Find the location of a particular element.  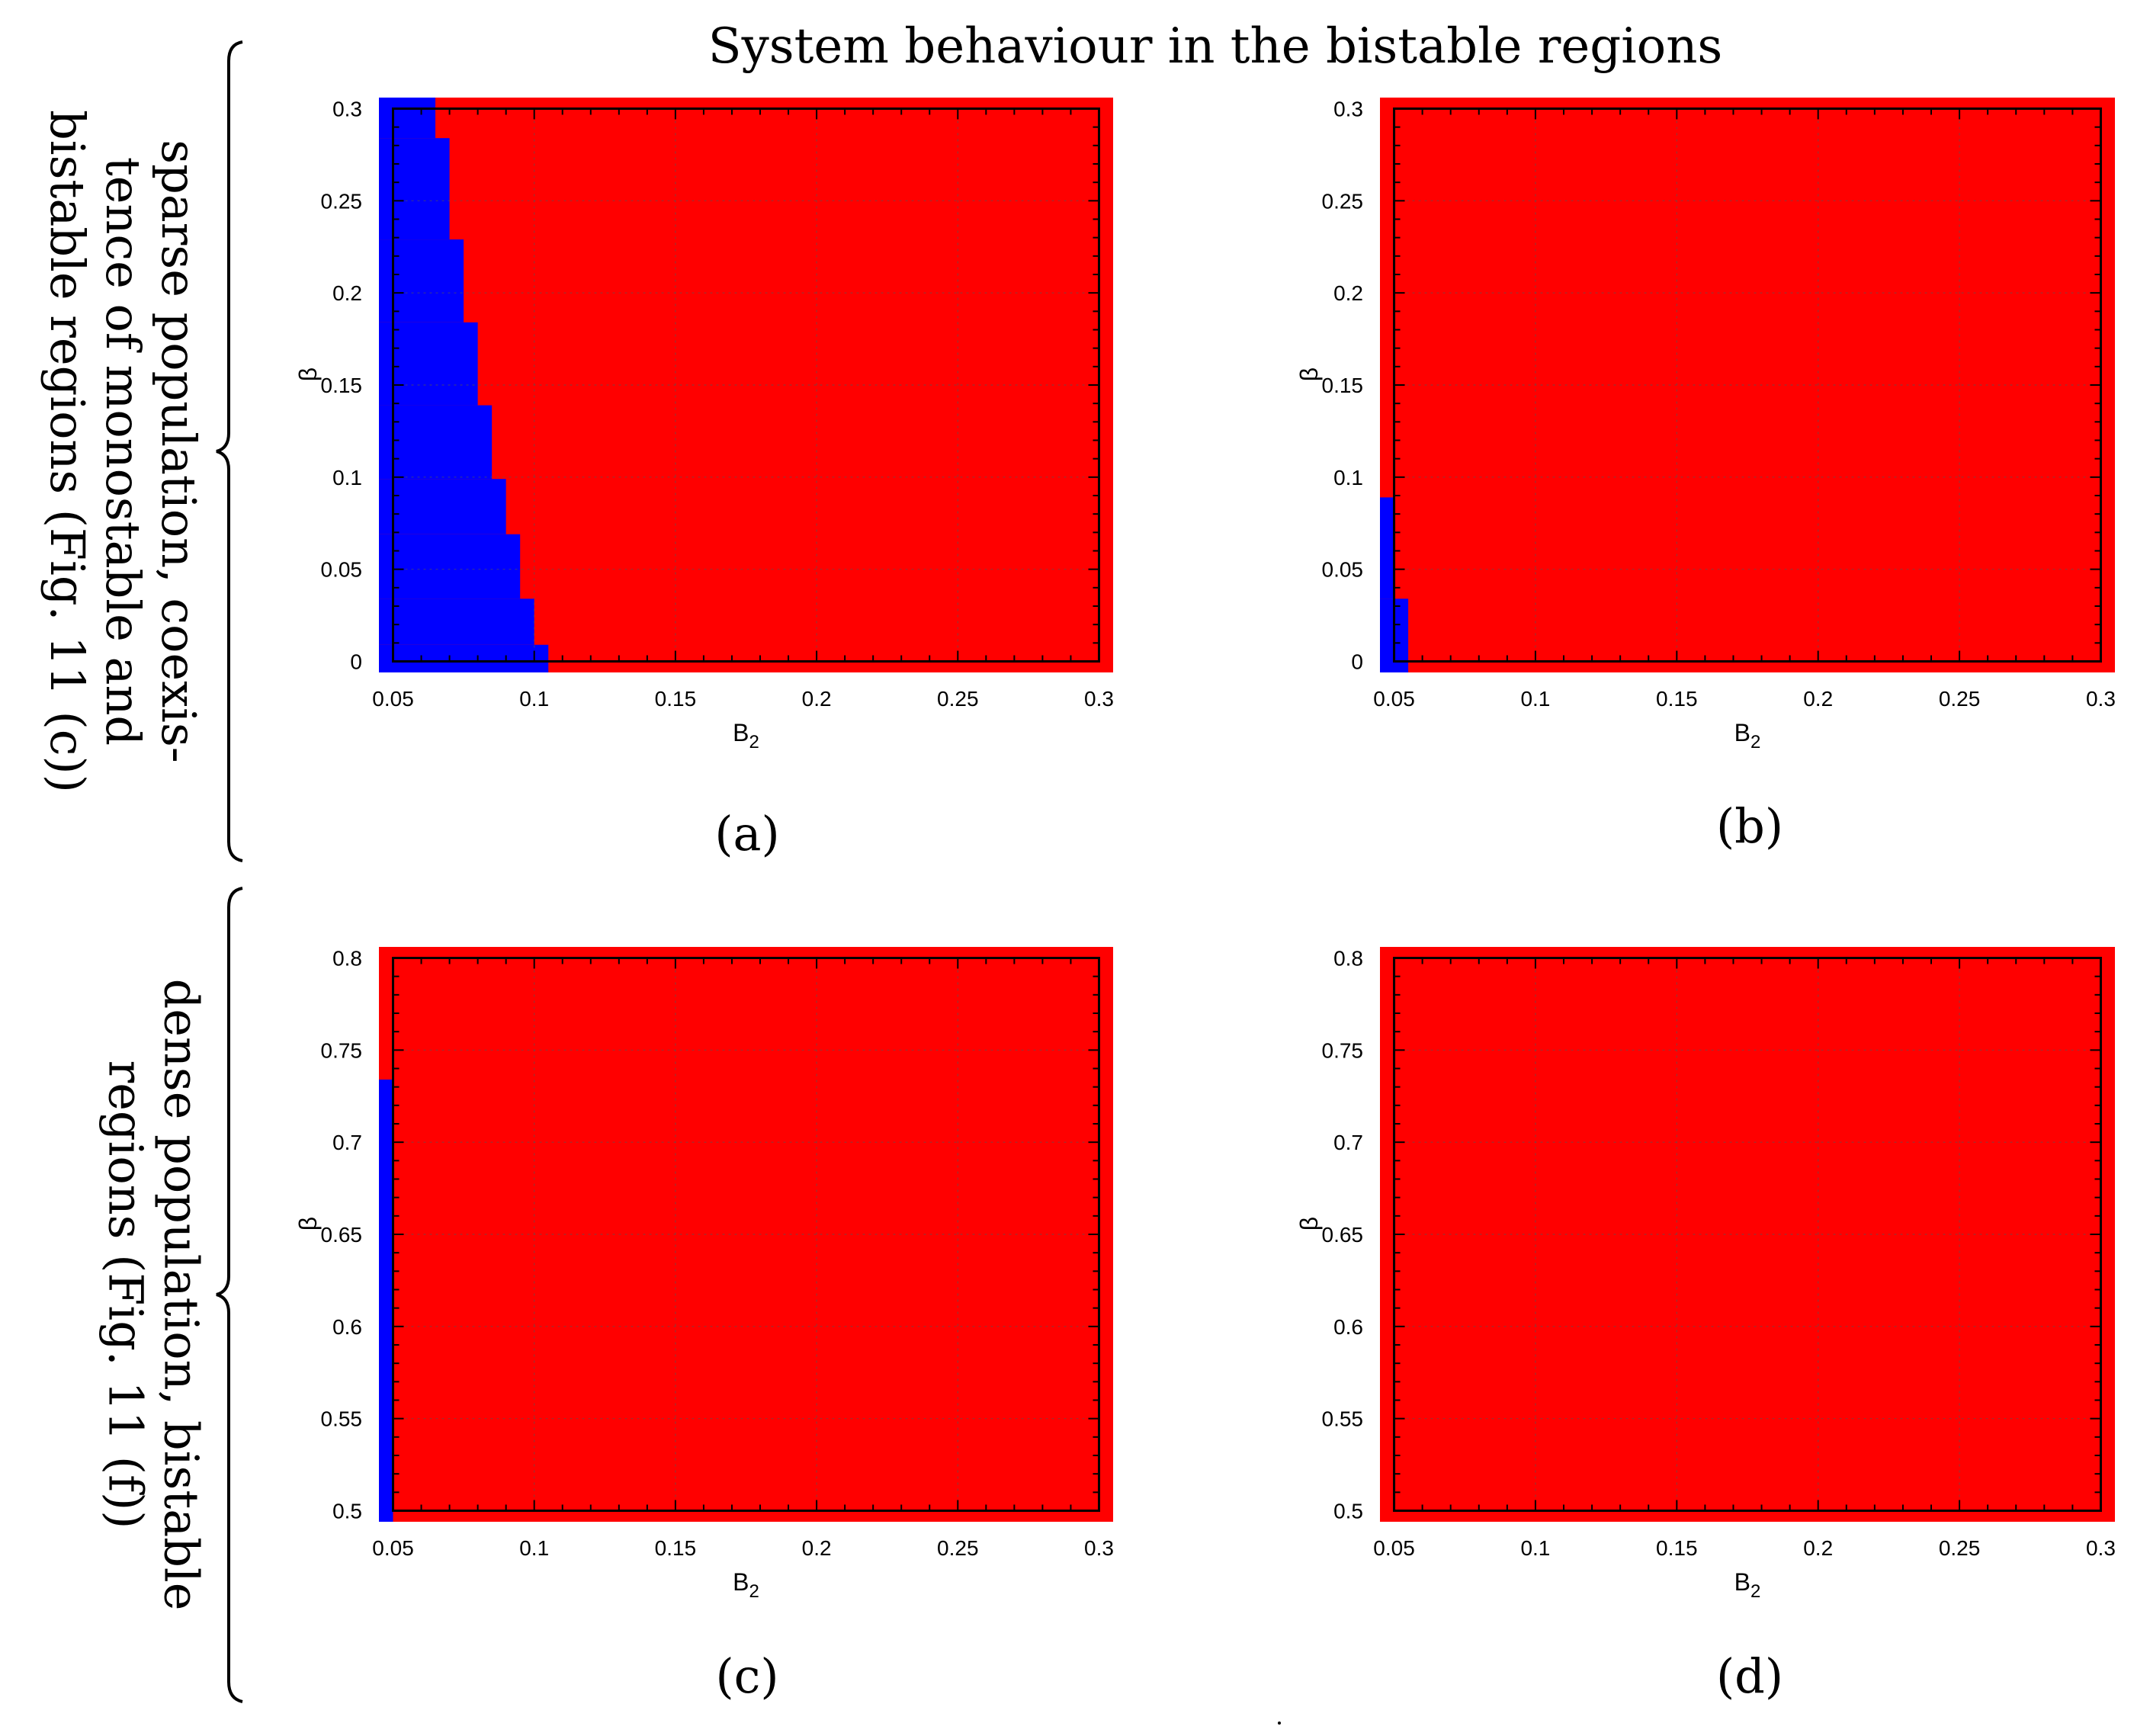

row-label-line: regions (Fig. 11 (f)) is located at coordinates (126, 1295).